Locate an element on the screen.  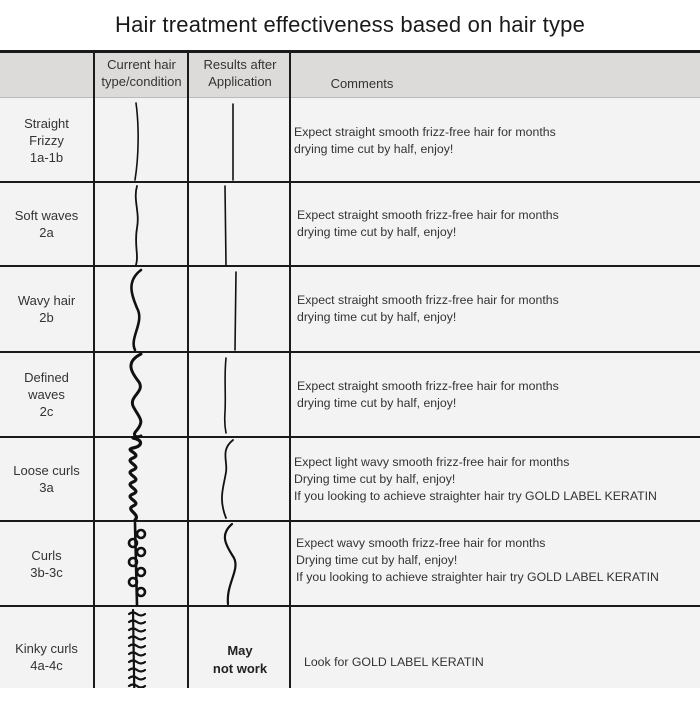
may-not-work-text: May not work is located at coordinates (240, 660).